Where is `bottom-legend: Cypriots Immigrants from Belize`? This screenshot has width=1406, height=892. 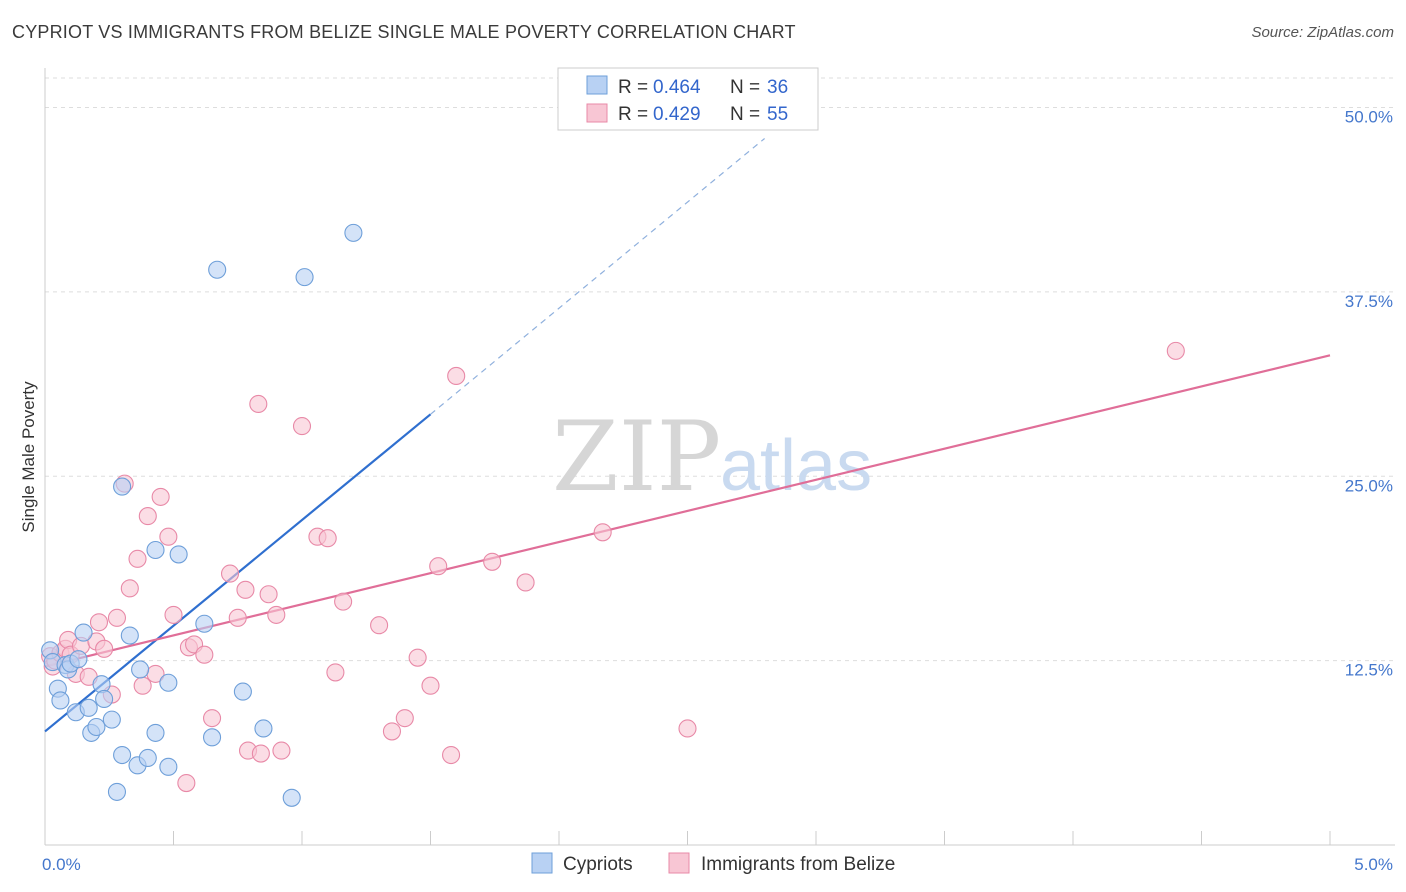
bottom-legend: Cypriots Immigrants from Belize is located at coordinates (713, 863).